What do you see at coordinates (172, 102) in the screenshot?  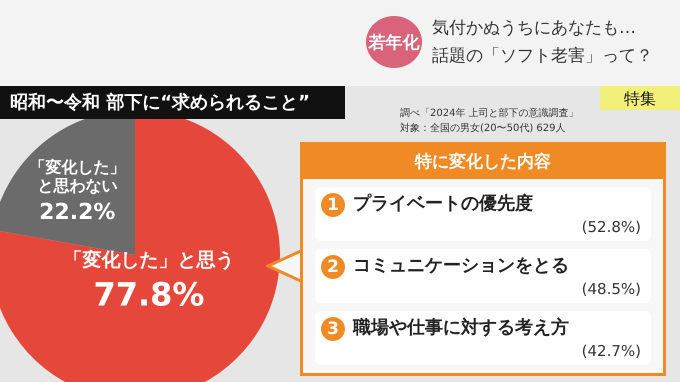 I see `chart-title: 昭和〜令和 部下に“求められること”` at bounding box center [172, 102].